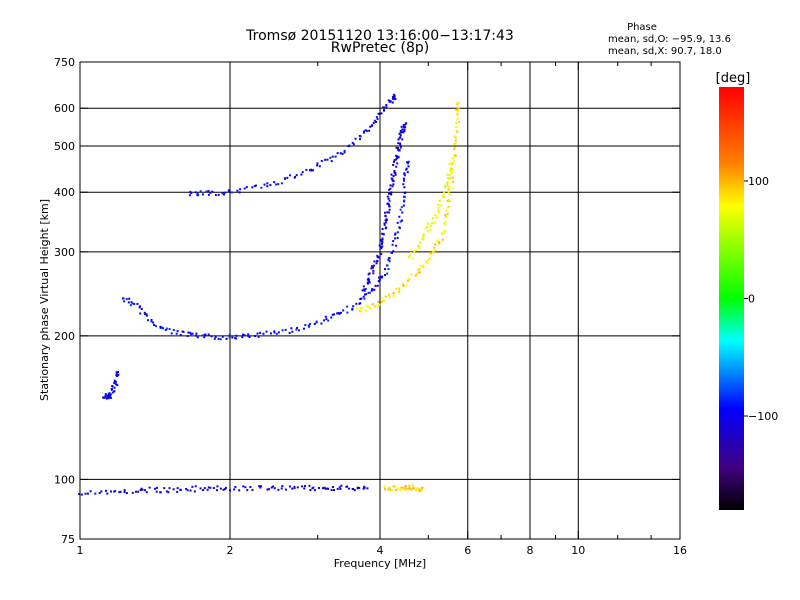 This screenshot has width=800, height=600. What do you see at coordinates (380, 550) in the screenshot?
I see `x-tick-label: 4` at bounding box center [380, 550].